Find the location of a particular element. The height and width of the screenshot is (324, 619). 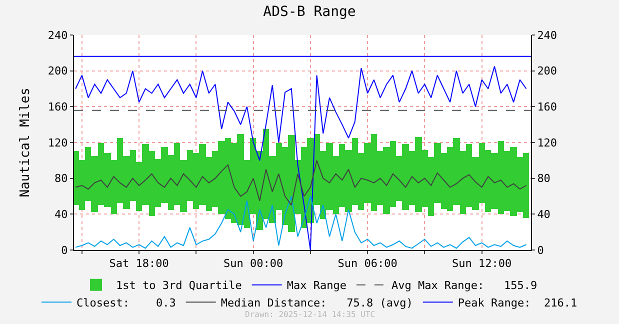

text: Drawn: 2025-12-14 14:35 UTC is located at coordinates (310, 314).